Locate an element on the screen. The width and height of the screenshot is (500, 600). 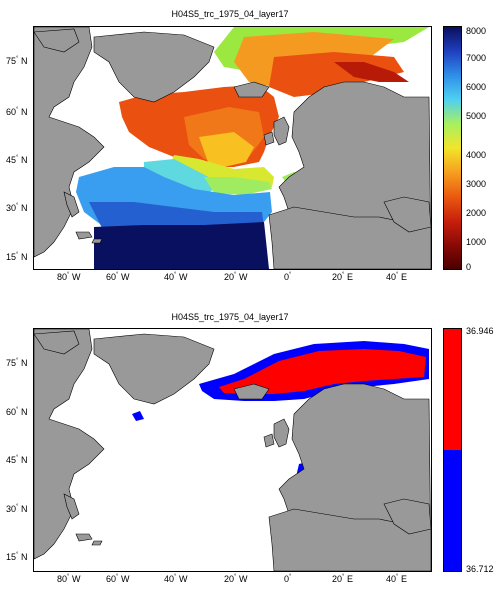
colorbar-tick: 0 is located at coordinates (469, 267).